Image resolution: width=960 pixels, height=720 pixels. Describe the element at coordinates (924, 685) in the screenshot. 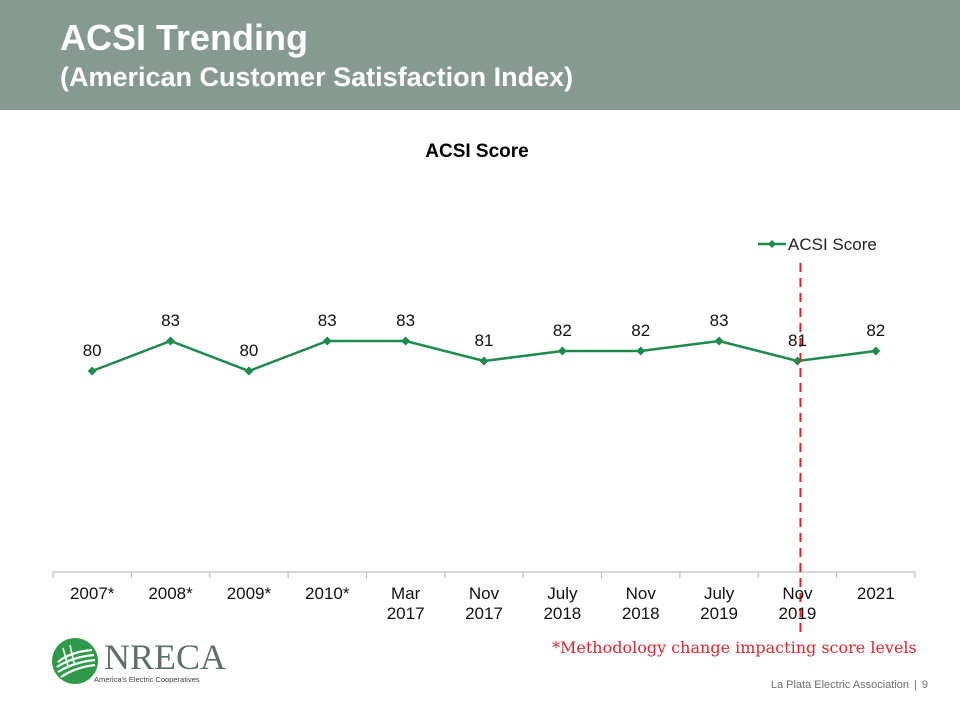

I see `page-number: 9` at that location.